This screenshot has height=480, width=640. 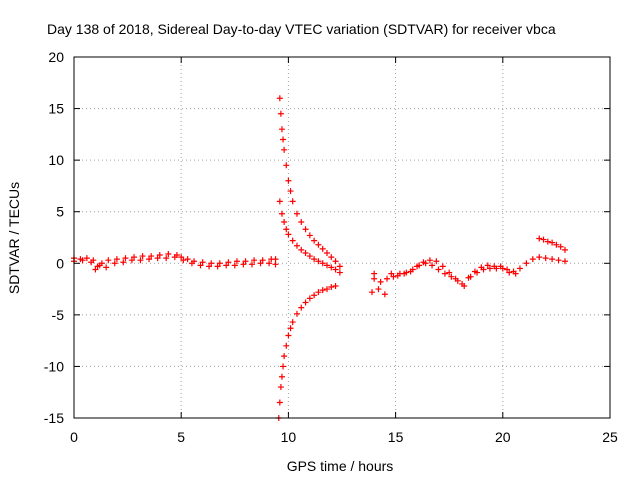 What do you see at coordinates (60, 263) in the screenshot?
I see `y-tick-label: 0` at bounding box center [60, 263].